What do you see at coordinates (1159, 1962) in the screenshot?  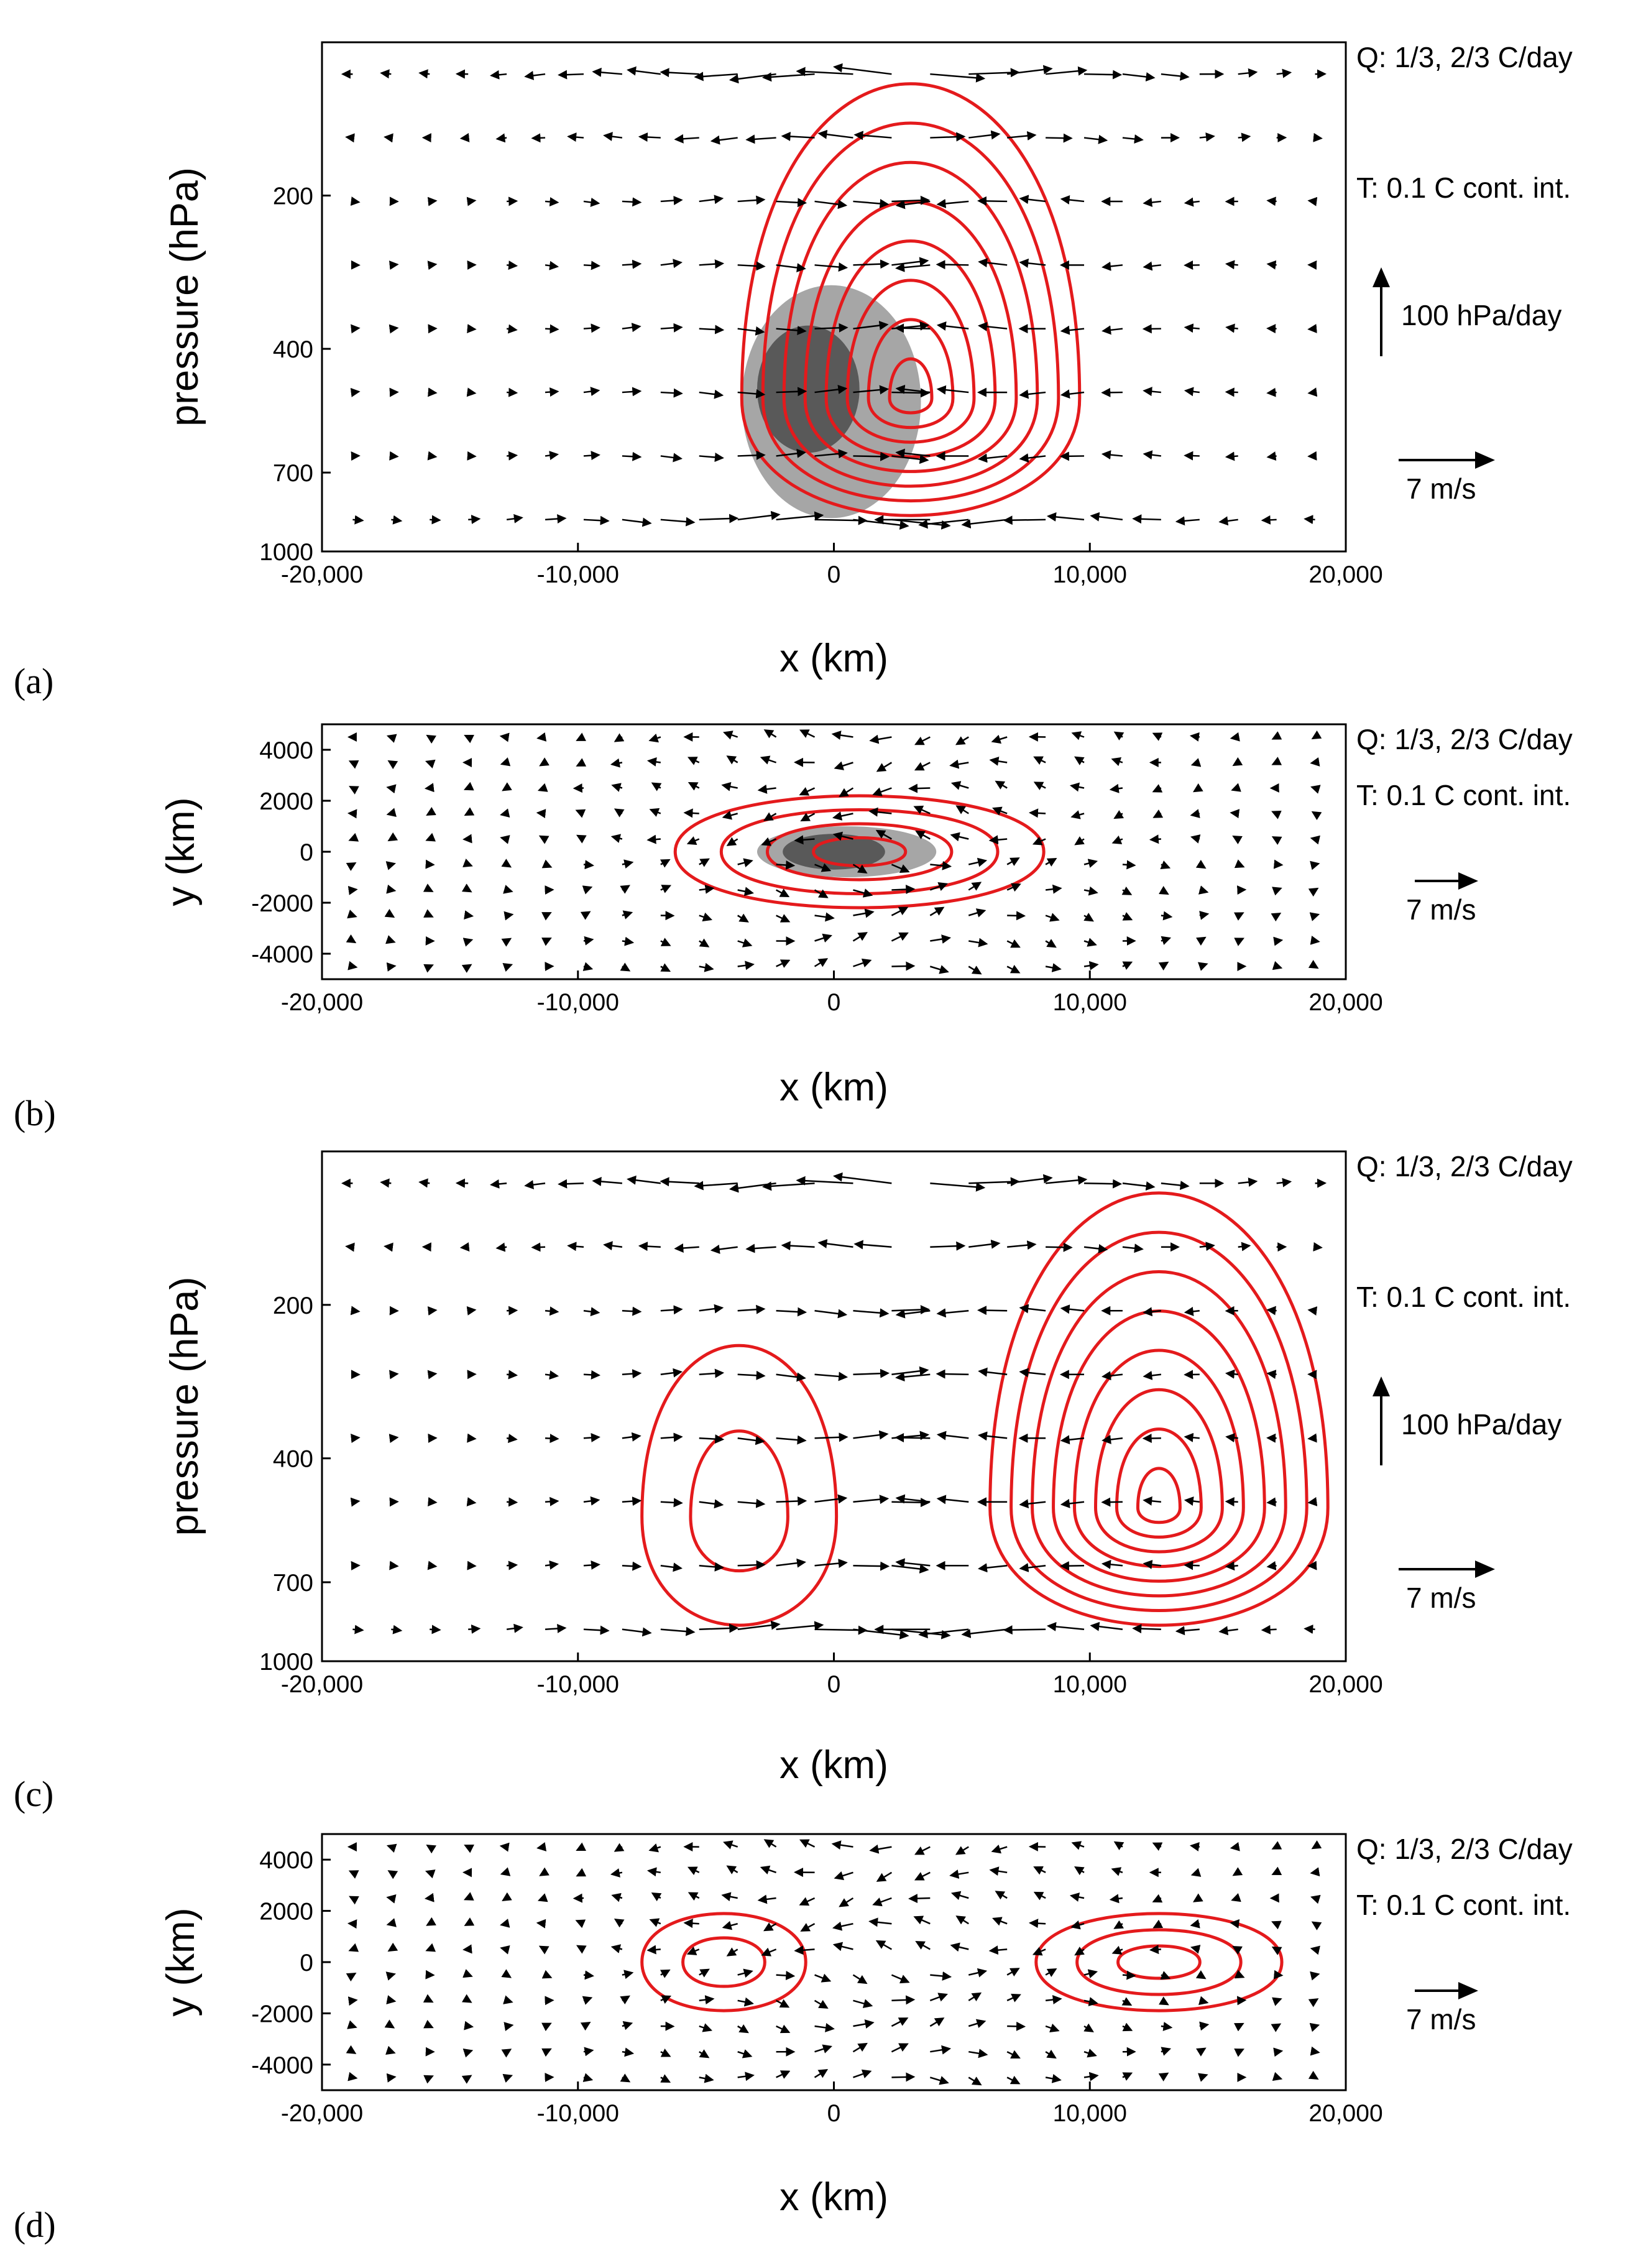 I see `temperature-contour` at bounding box center [1159, 1962].